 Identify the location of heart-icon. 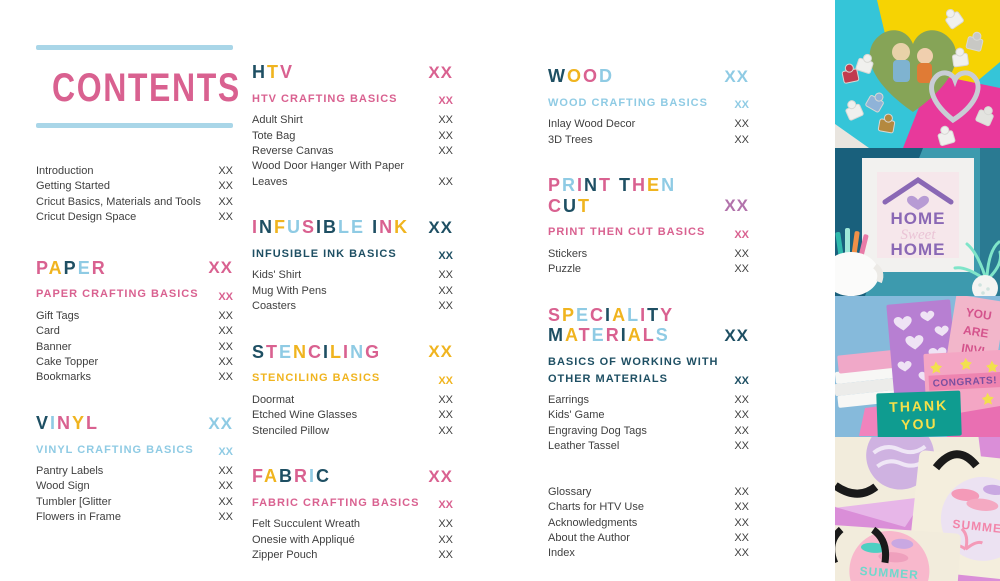
(918, 202).